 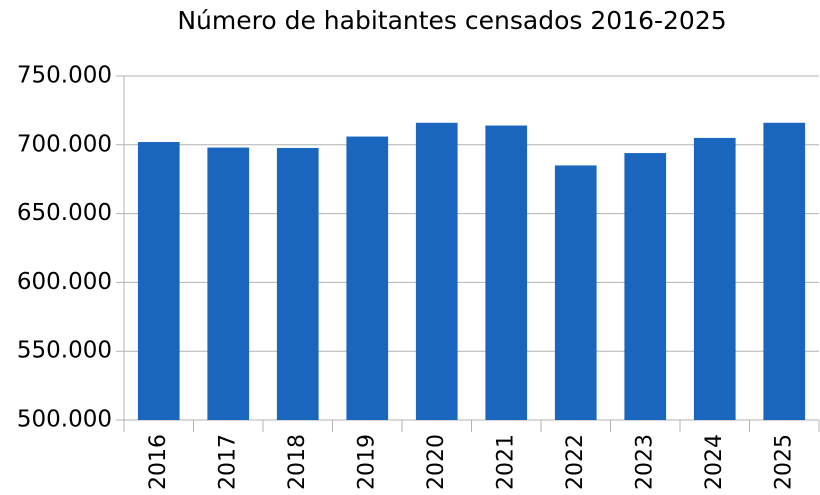 I want to click on y-tick-label: 650.000, so click(x=64, y=213).